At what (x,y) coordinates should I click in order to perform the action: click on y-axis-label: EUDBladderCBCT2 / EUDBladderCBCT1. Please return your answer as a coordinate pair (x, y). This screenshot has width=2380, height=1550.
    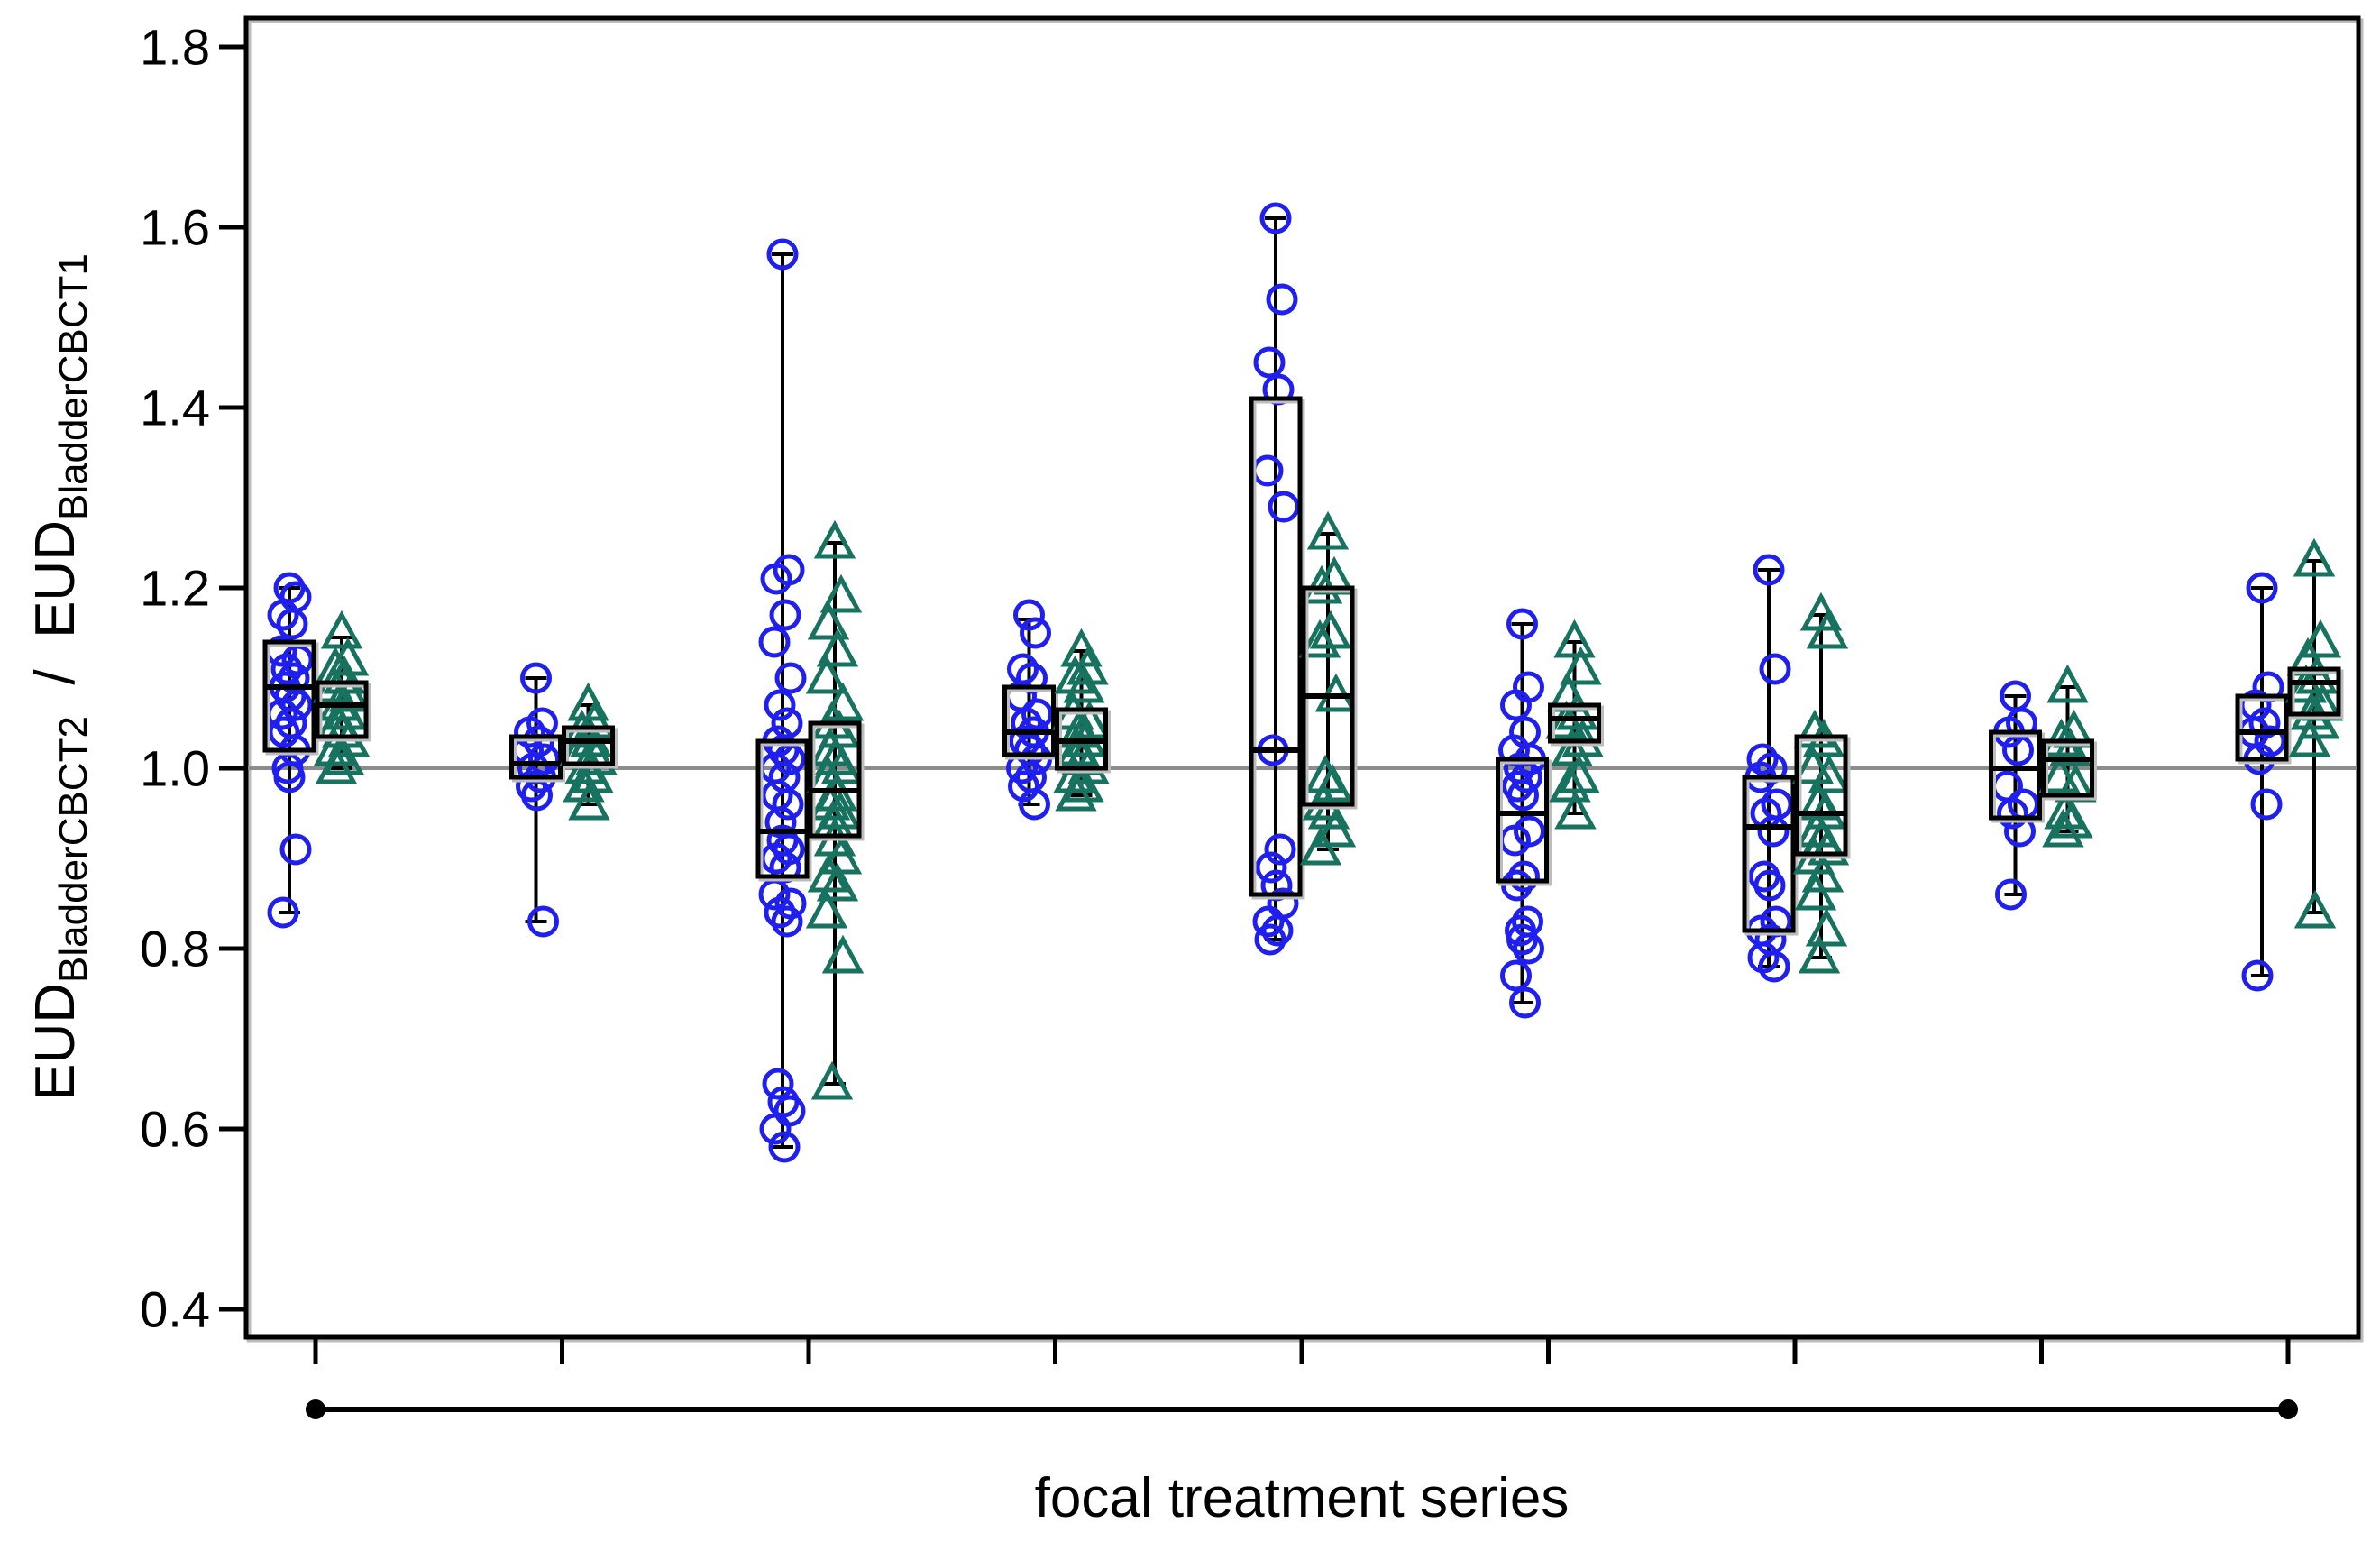
    Looking at the image, I should click on (60, 677).